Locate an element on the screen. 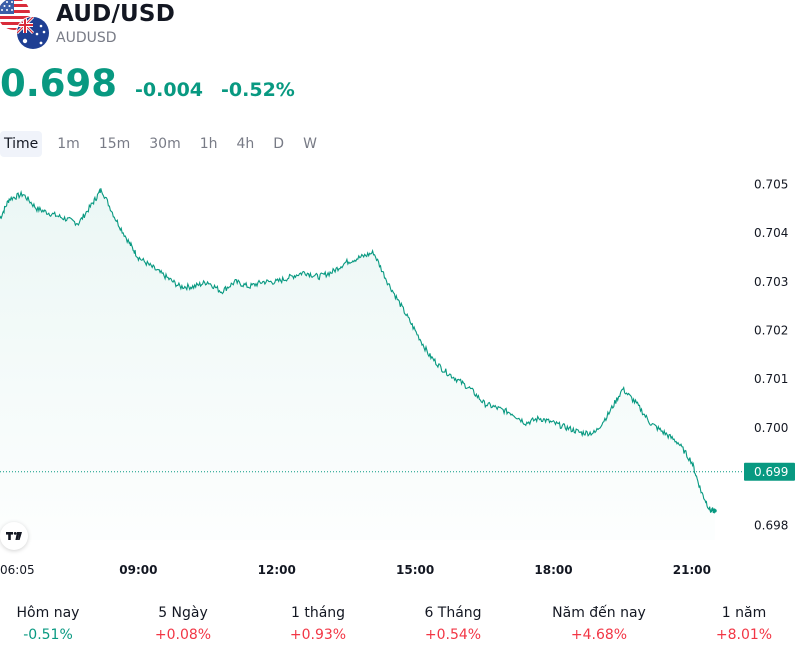 Image resolution: width=800 pixels, height=660 pixels. last-price: 0.698 is located at coordinates (59, 83).